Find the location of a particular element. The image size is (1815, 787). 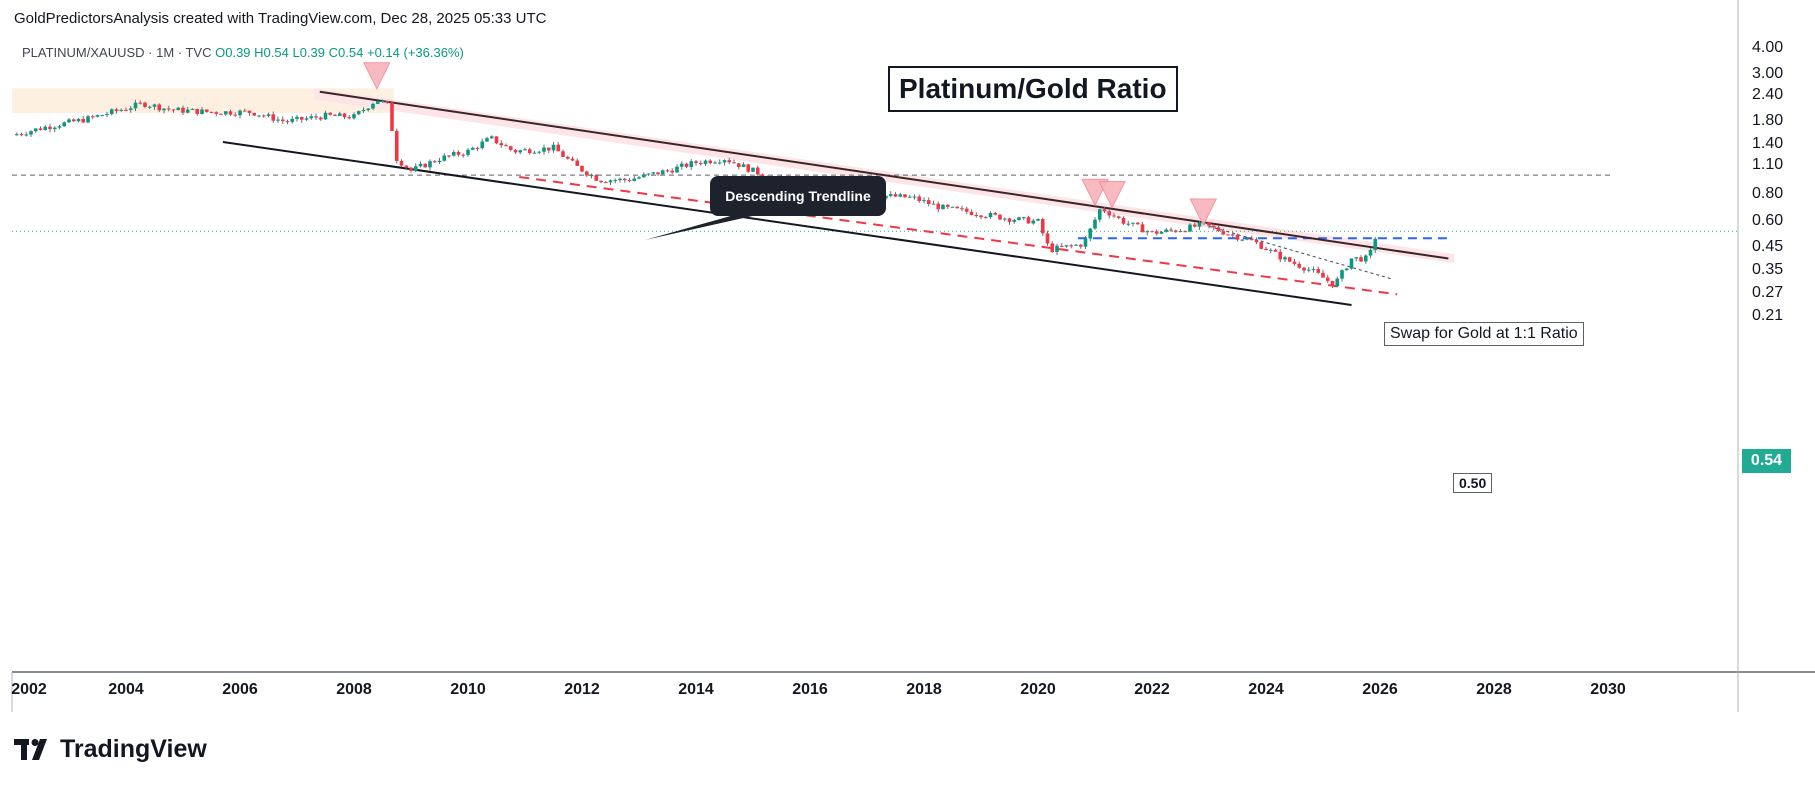

year-tick-label: 2002 is located at coordinates (29, 689).